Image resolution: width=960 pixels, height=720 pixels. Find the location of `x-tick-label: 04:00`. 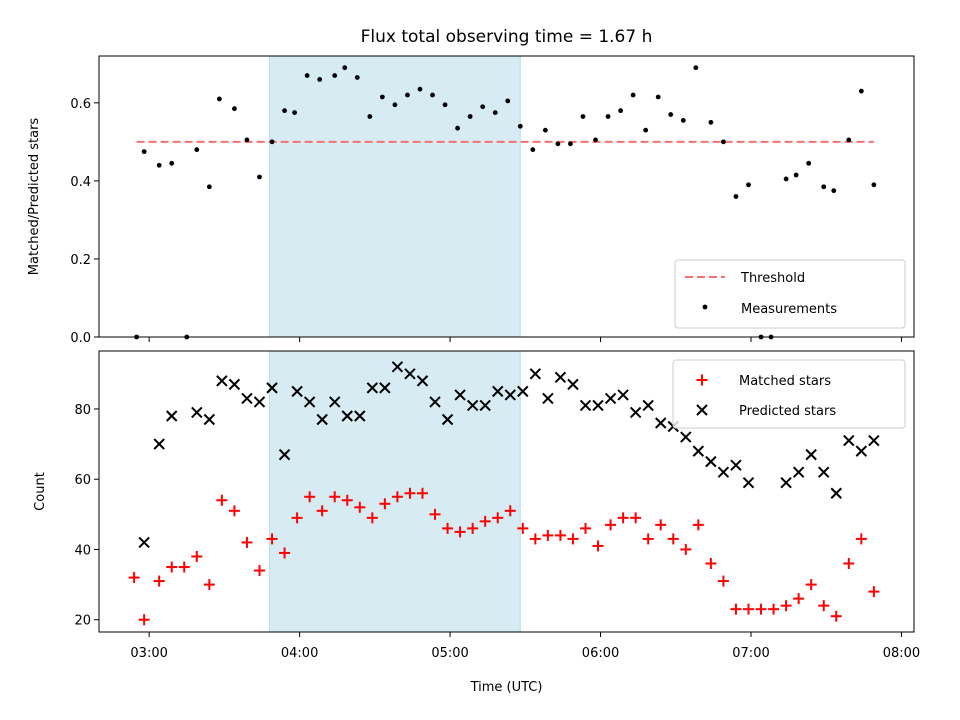

x-tick-label: 04:00 is located at coordinates (299, 653).